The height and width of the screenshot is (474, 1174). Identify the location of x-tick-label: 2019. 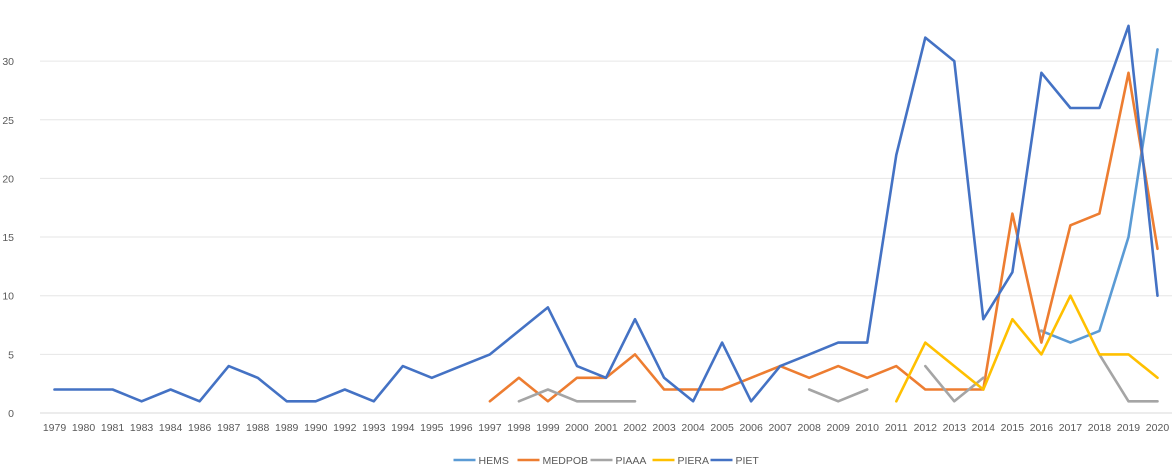
(1129, 428).